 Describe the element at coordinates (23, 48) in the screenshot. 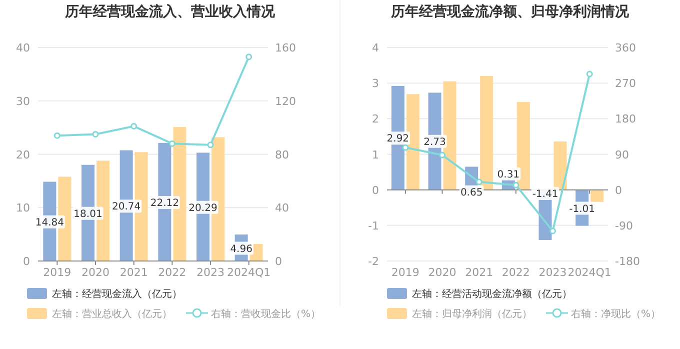

I see `y-tick-label: 40` at that location.